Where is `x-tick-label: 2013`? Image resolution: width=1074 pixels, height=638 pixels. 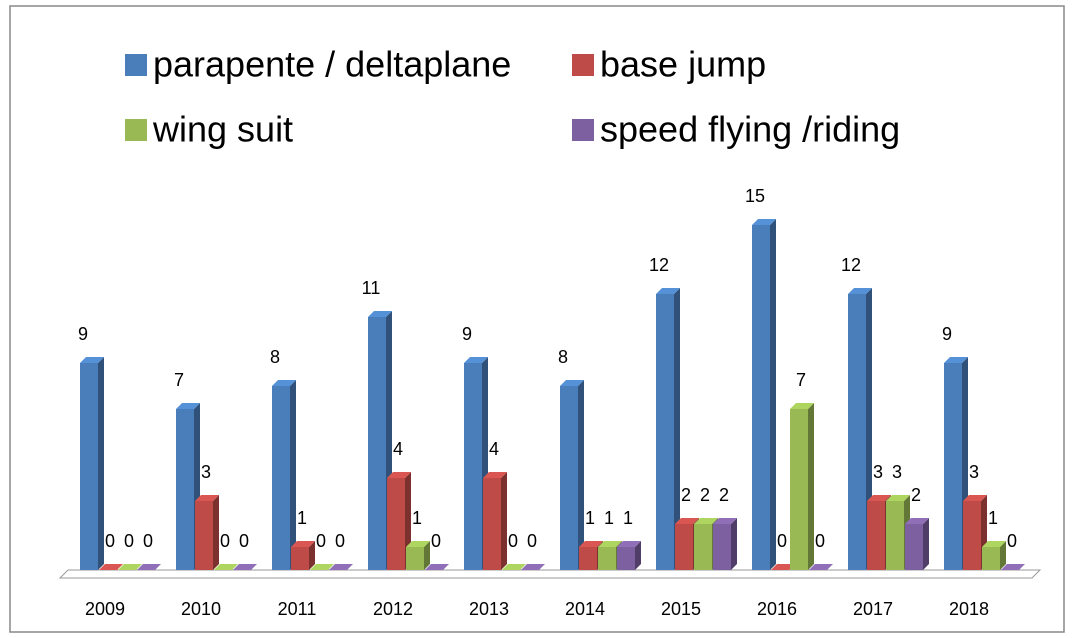
x-tick-label: 2013 is located at coordinates (489, 609).